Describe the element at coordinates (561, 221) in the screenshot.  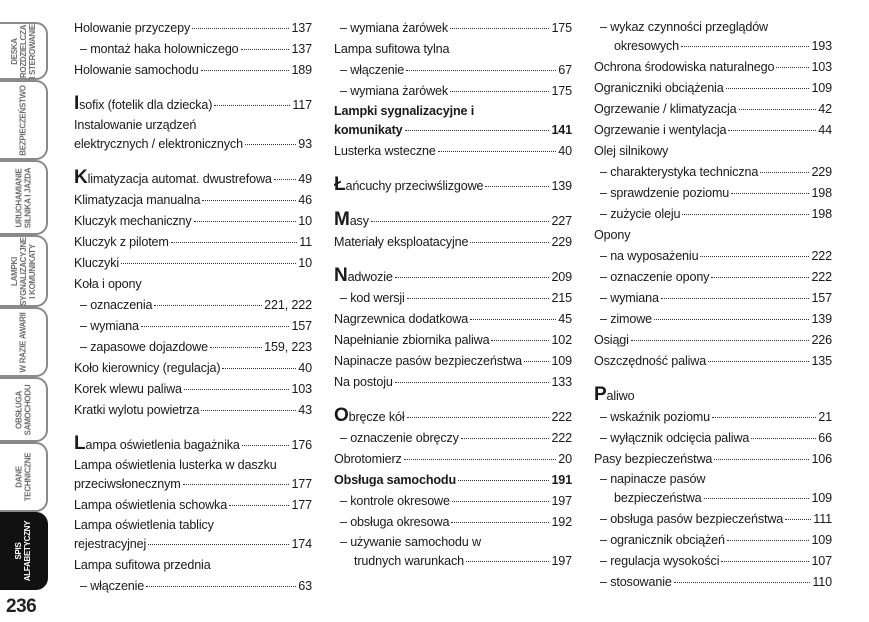
I see `index-page-number: 227` at that location.